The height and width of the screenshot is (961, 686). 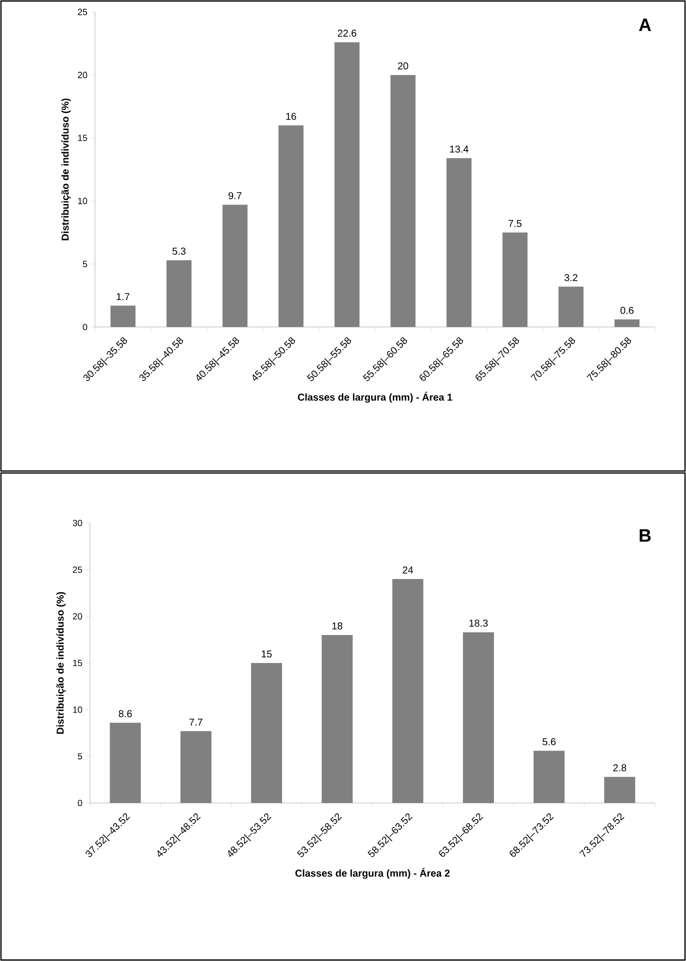 What do you see at coordinates (291, 116) in the screenshot?
I see `data-label: 16` at bounding box center [291, 116].